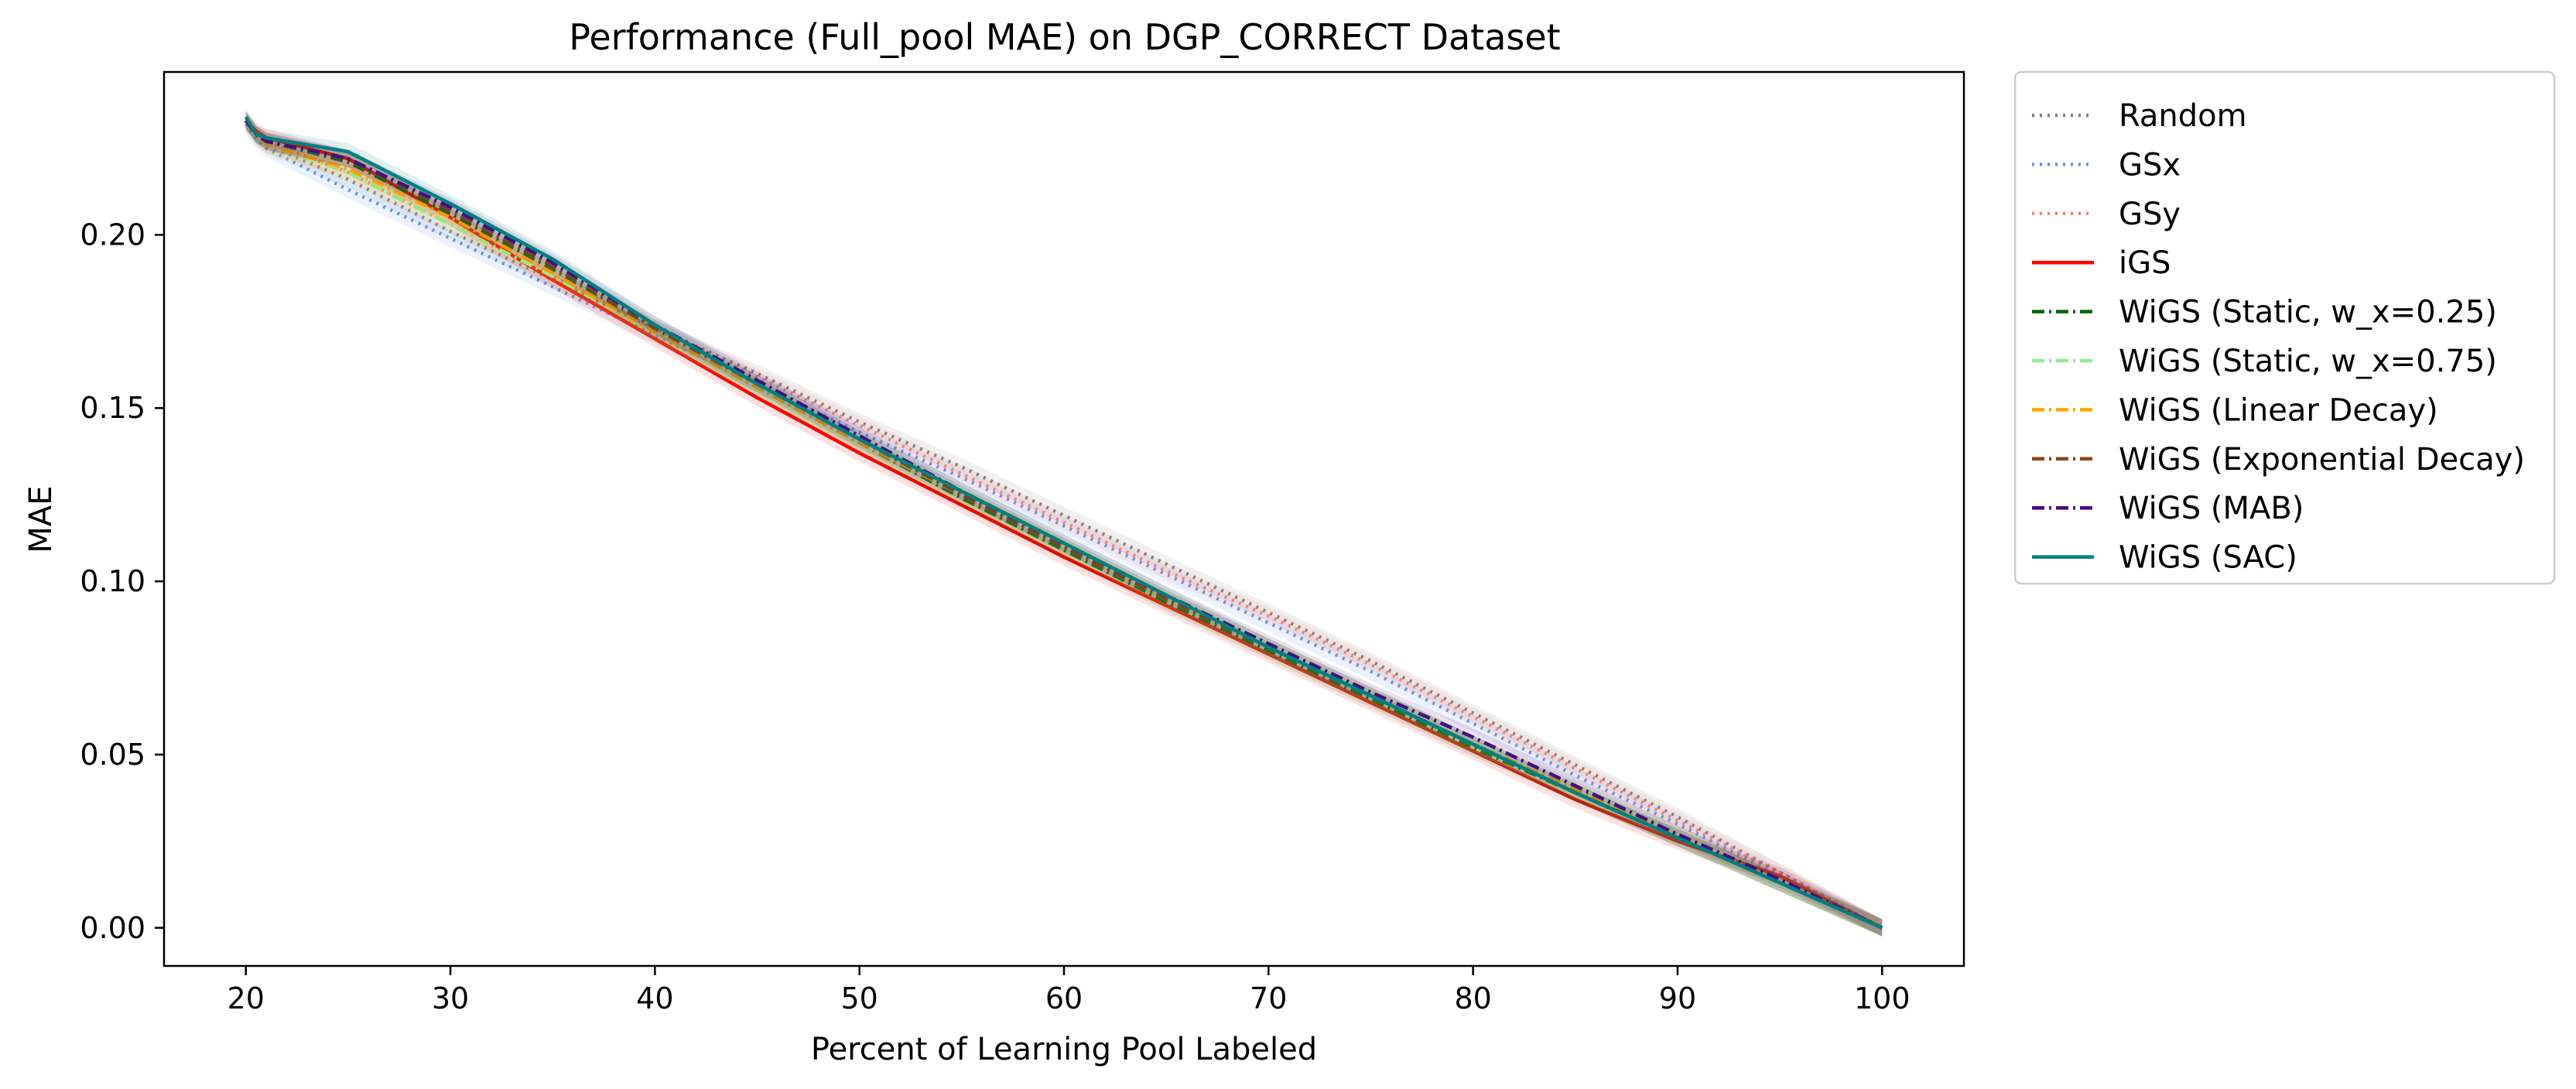  What do you see at coordinates (2322, 460) in the screenshot?
I see `legend-label-7: WiGS (Exponential Decay)` at bounding box center [2322, 460].